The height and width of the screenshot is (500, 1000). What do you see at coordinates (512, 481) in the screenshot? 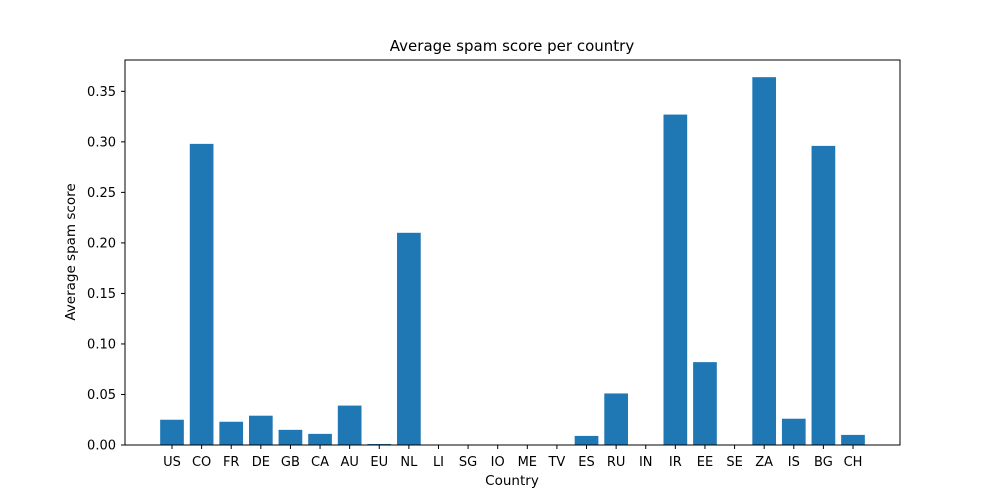
I see `x-axis-label: Country` at bounding box center [512, 481].